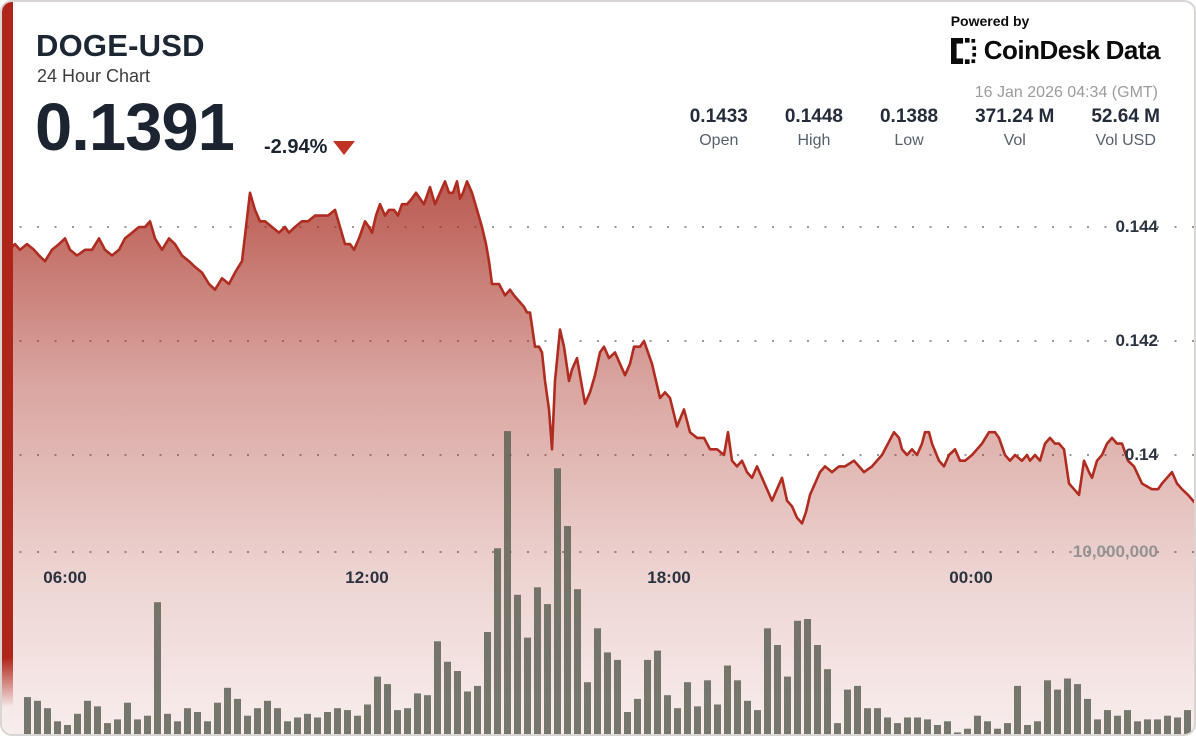  I want to click on coindesk-logo-icon, so click(963, 50).